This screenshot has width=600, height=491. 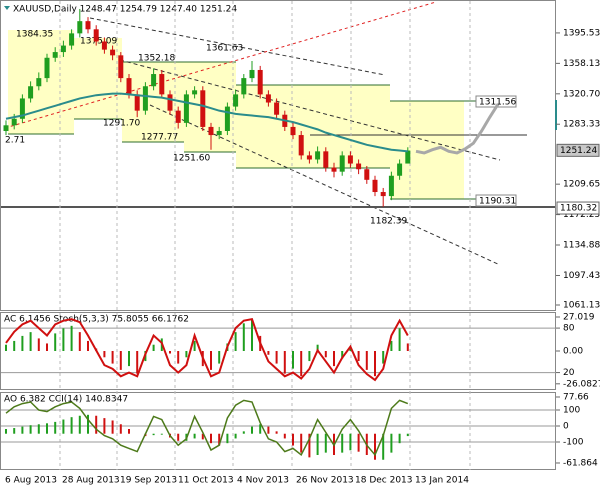 I want to click on annotation: 1190.31, so click(x=497, y=202).